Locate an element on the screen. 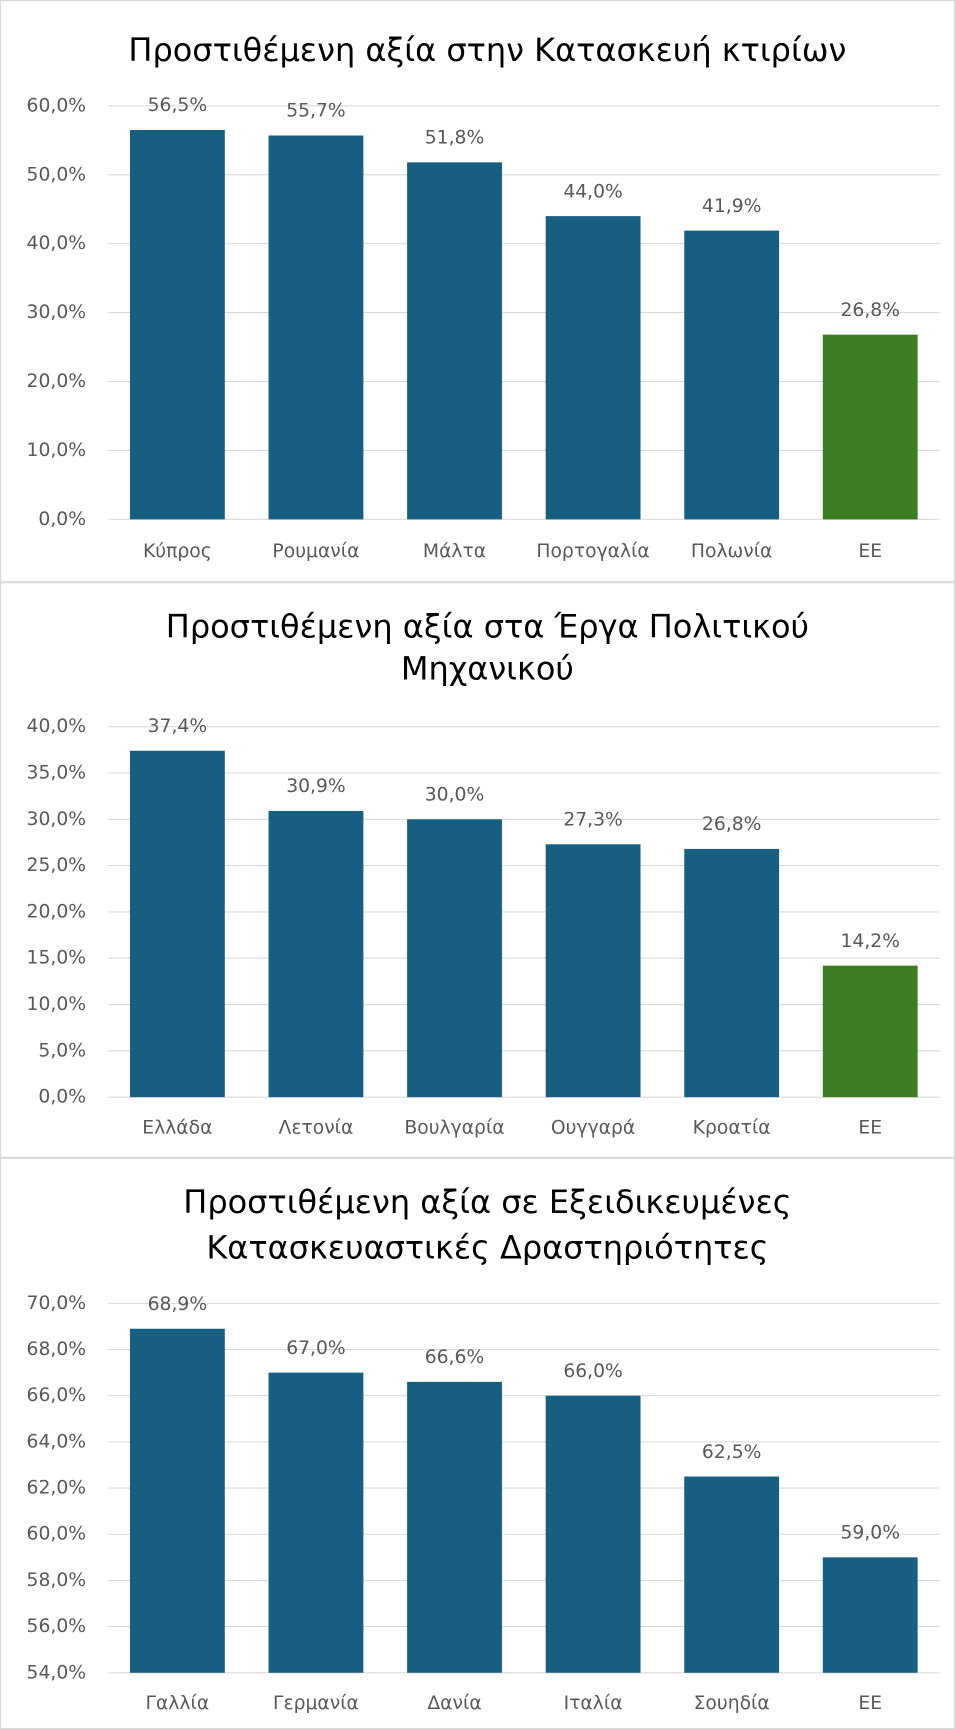  x-tick-label: Βουλγαρία is located at coordinates (454, 1128).